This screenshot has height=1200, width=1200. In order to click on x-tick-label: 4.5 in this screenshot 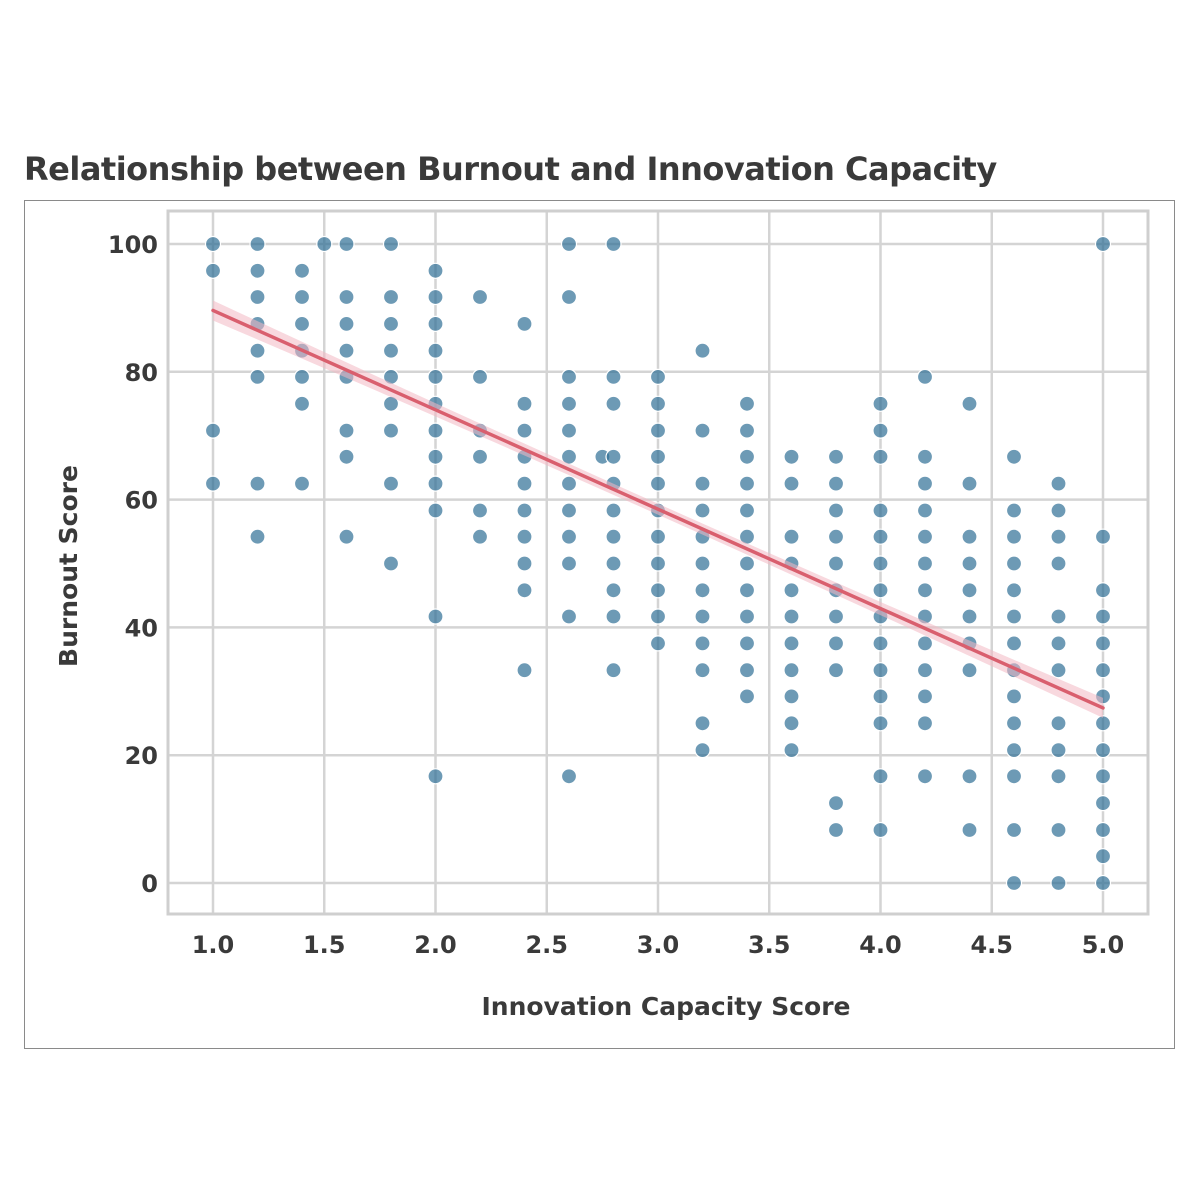, I will do `click(991, 945)`.